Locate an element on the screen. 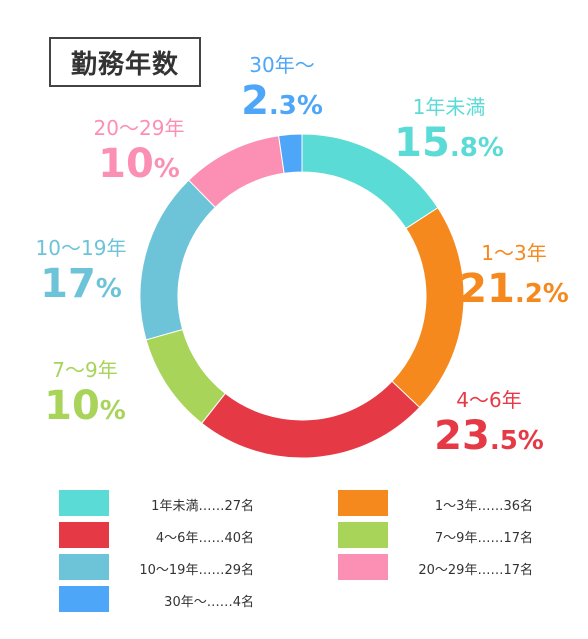  legend-item: 10〜19年……29名 is located at coordinates (169, 567).